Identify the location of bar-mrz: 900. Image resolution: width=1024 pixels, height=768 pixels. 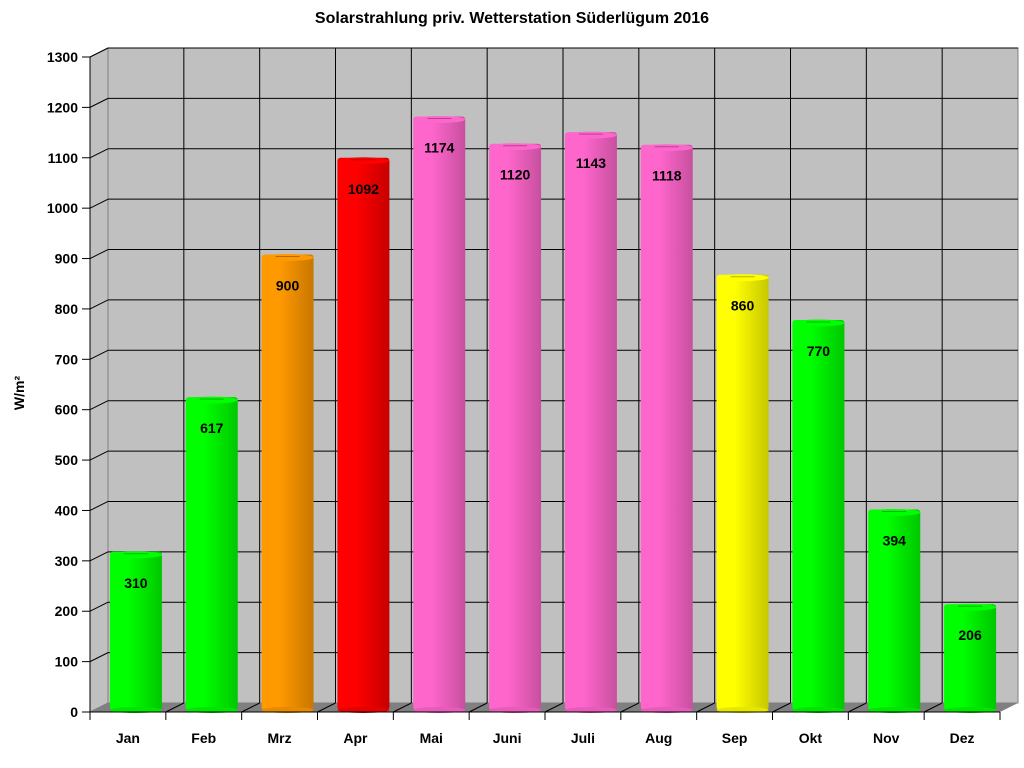
(287, 483).